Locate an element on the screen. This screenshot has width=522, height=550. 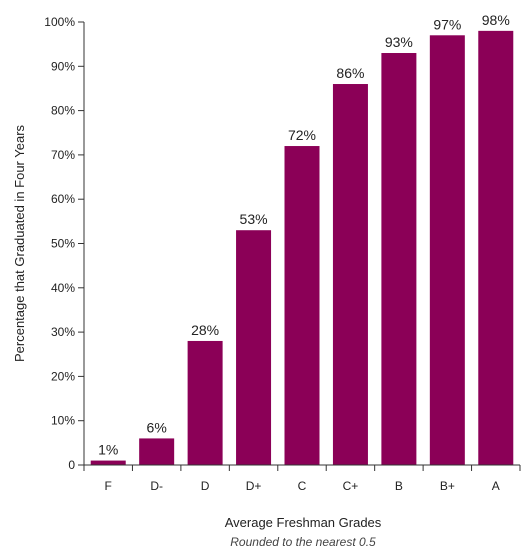
x-axis-title: Average Freshman Grades is located at coordinates (303, 522).